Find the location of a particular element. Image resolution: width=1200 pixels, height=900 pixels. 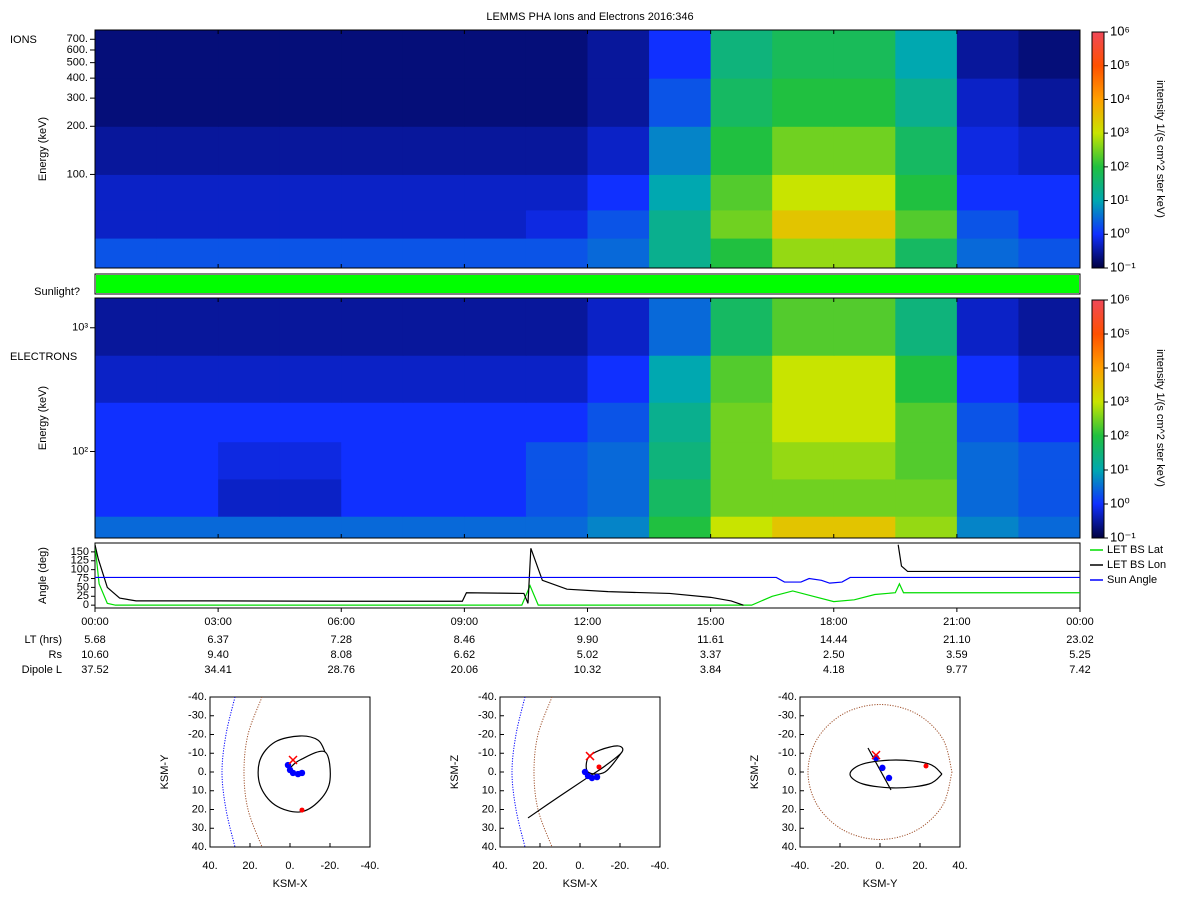

ephemeris-value: 37.52 is located at coordinates (95, 670).